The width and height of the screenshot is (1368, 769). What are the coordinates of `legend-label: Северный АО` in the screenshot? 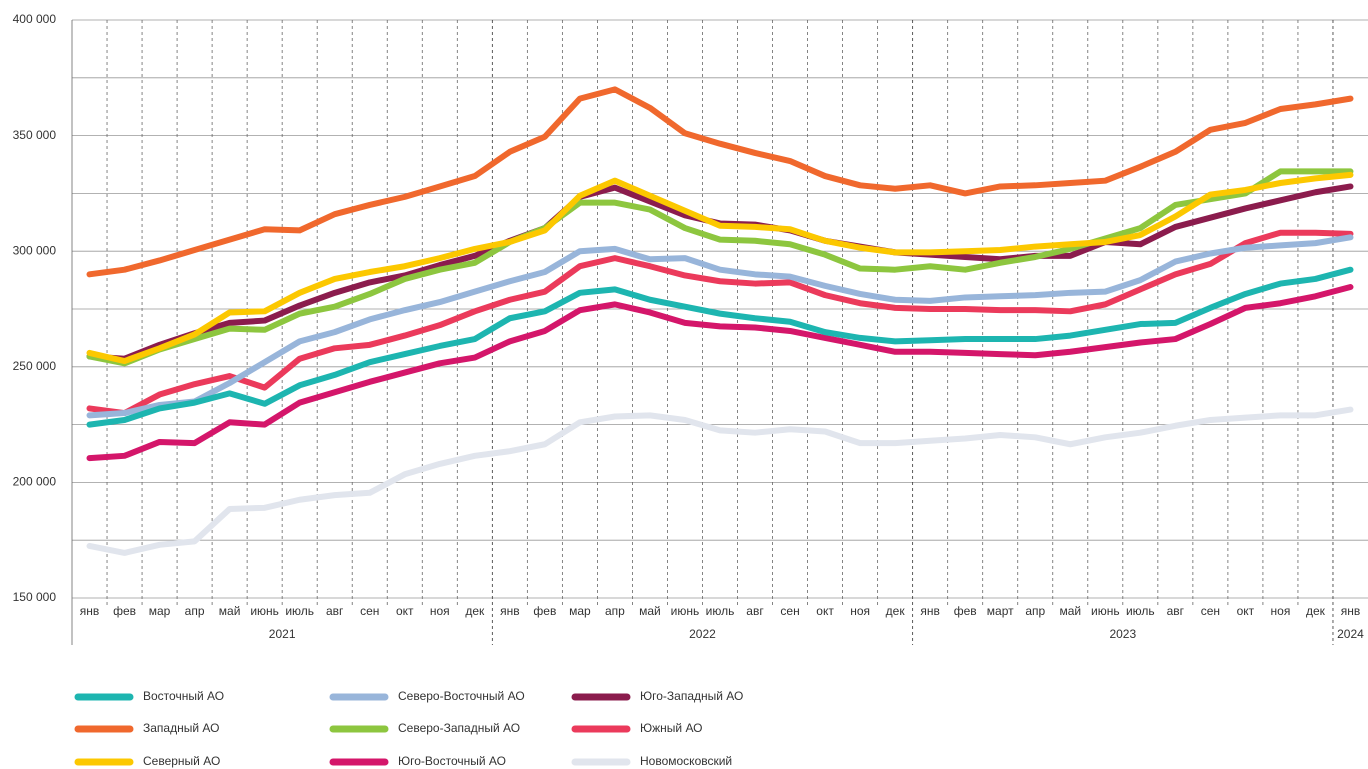 It's located at (181, 761).